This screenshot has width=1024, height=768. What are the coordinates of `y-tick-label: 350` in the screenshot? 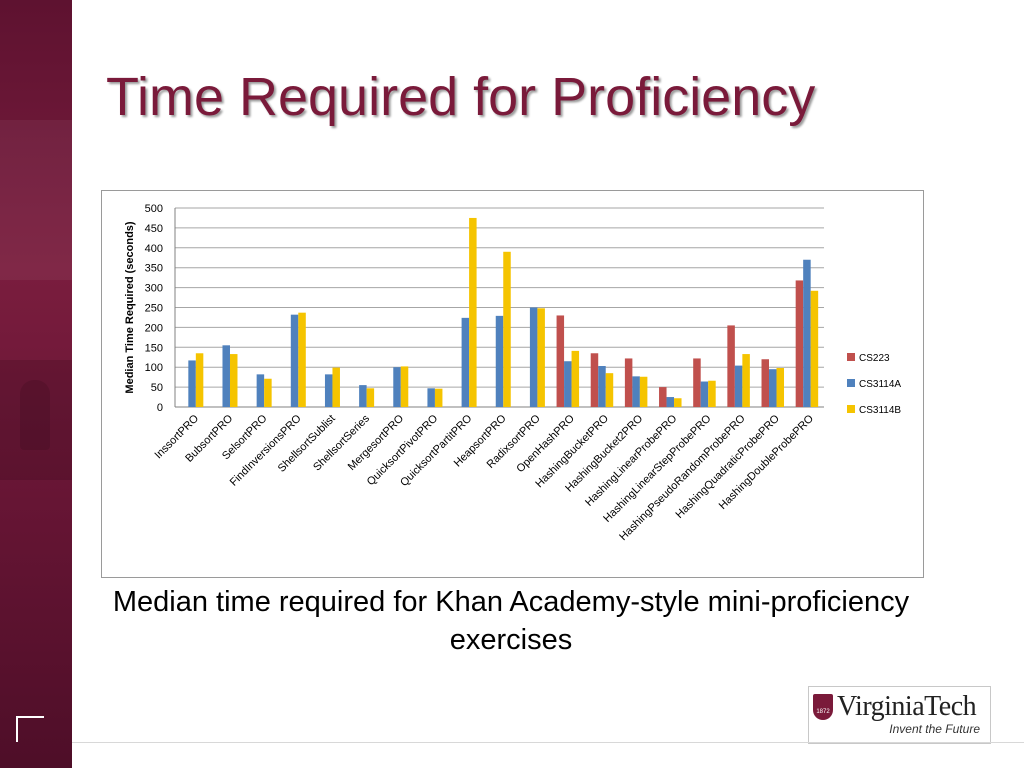 It's located at (154, 269).